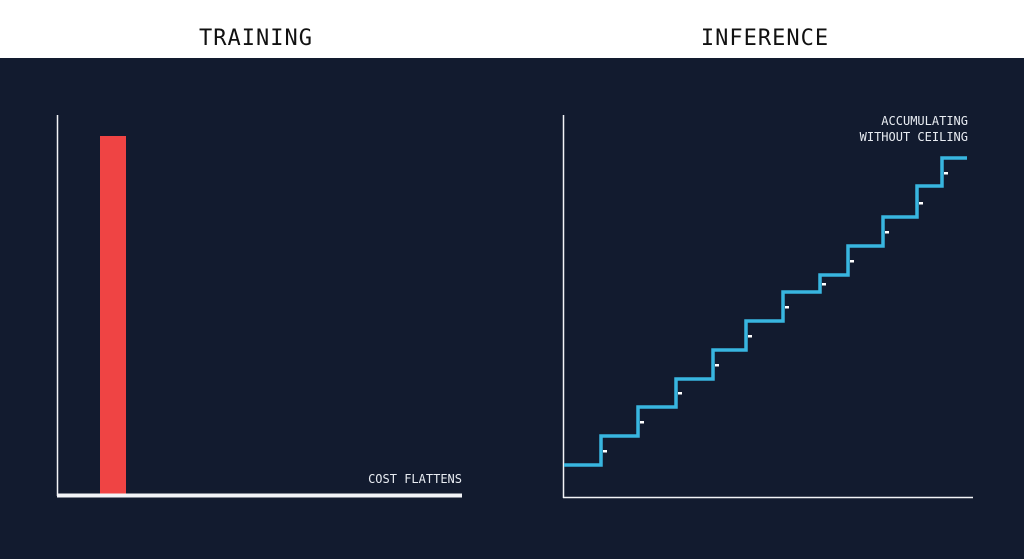 This screenshot has height=559, width=1024. Describe the element at coordinates (256, 38) in the screenshot. I see `training-title: TRAINING` at that location.